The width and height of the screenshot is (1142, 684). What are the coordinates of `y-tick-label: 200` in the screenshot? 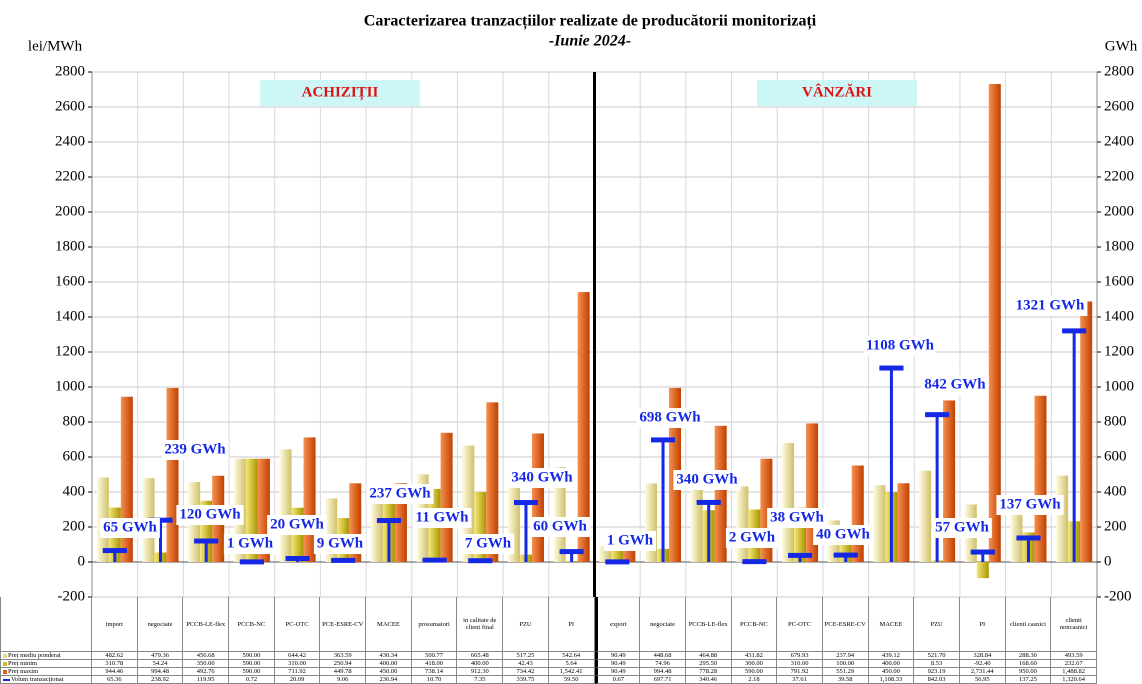 It's located at (74, 526).